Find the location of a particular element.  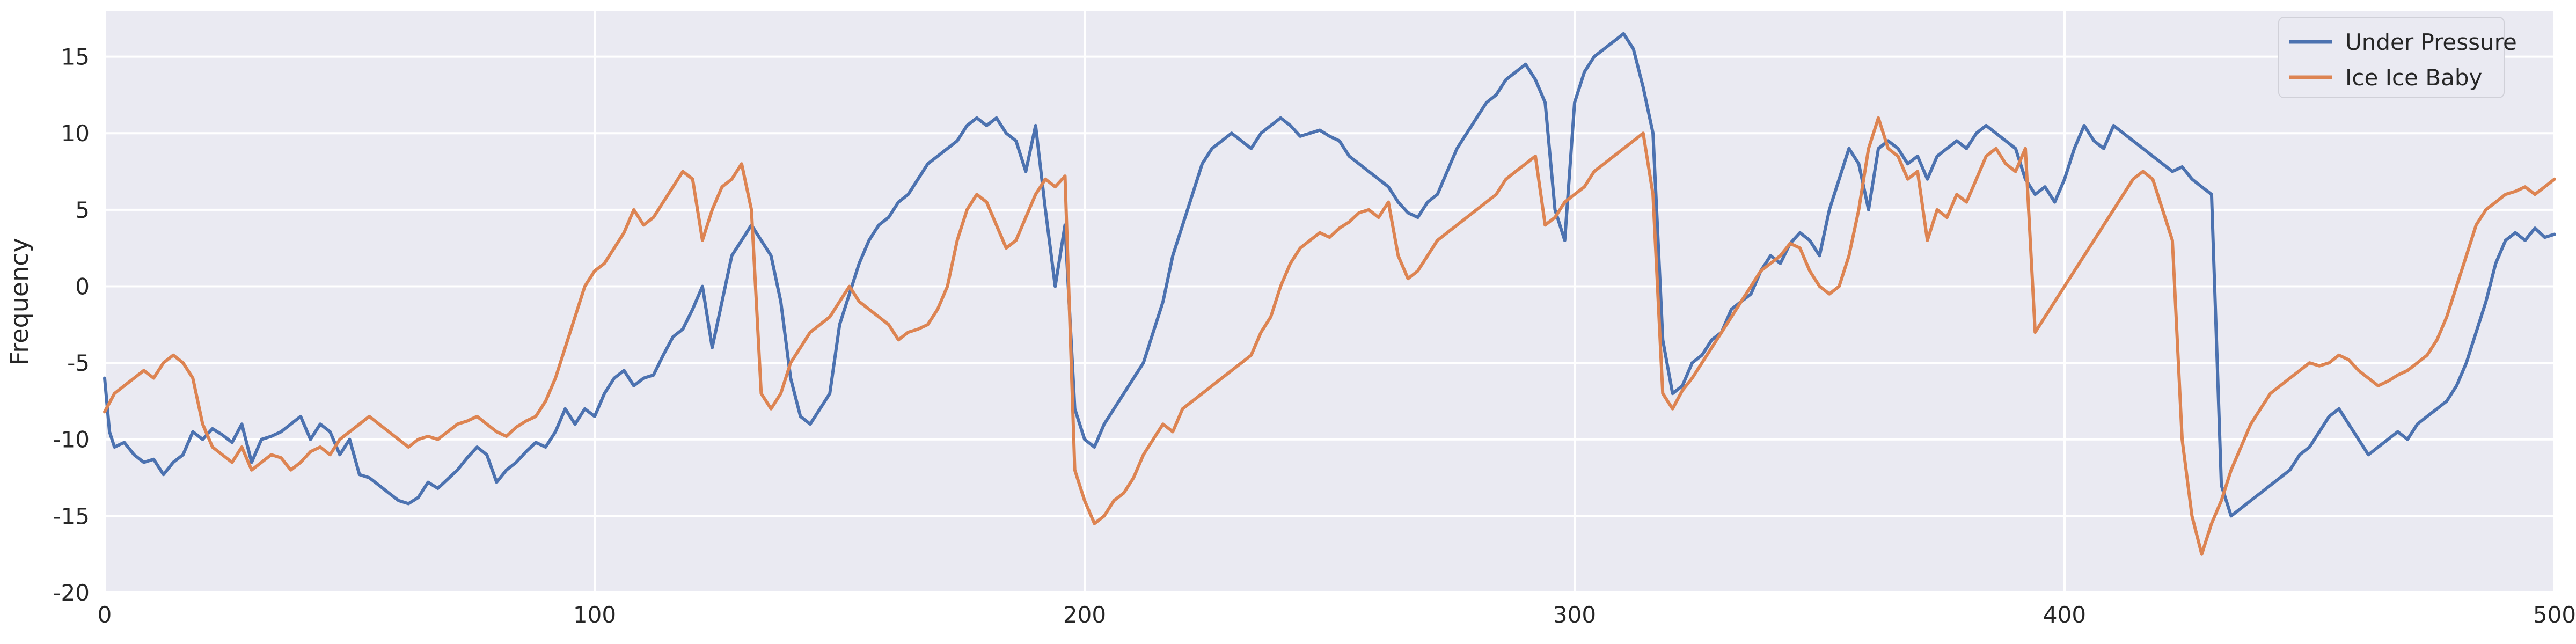

y-axis-ticks: -20 -15 -10 -5 0 5 10 15 is located at coordinates (71, 325).